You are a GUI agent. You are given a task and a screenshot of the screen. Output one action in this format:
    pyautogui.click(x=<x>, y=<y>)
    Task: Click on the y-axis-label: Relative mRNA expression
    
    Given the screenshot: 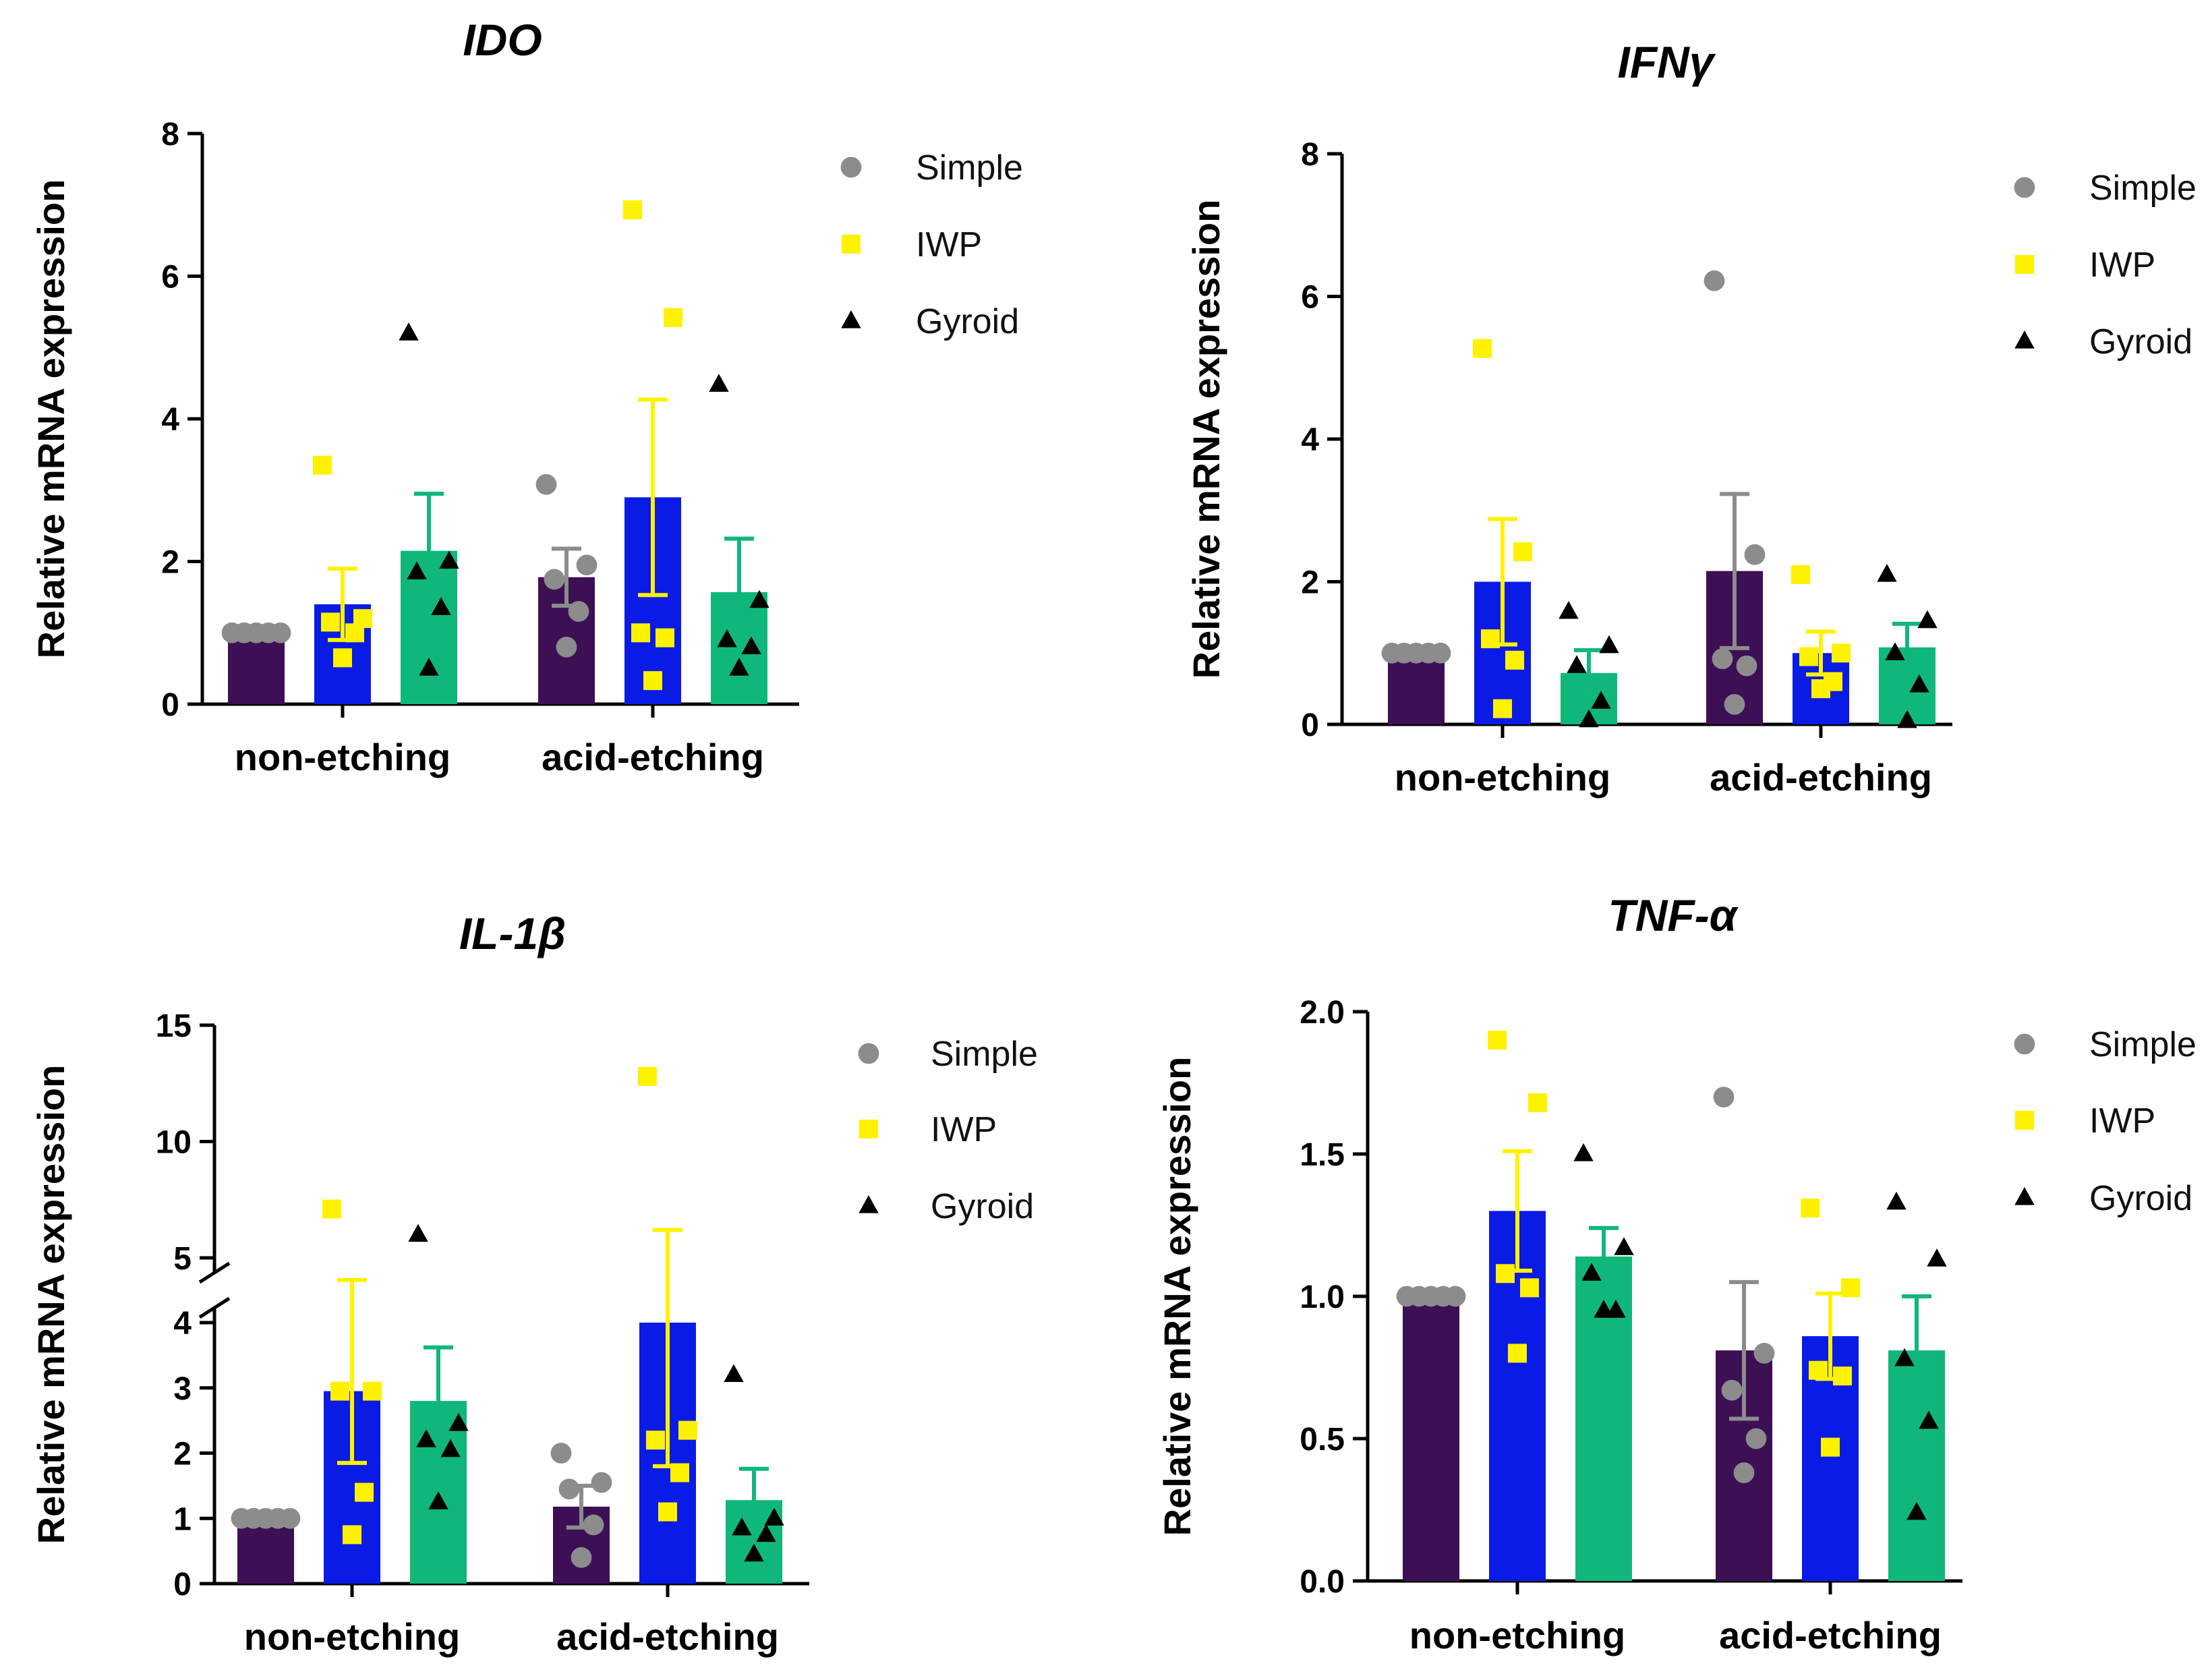 What is the action you would take?
    pyautogui.click(x=1177, y=1296)
    